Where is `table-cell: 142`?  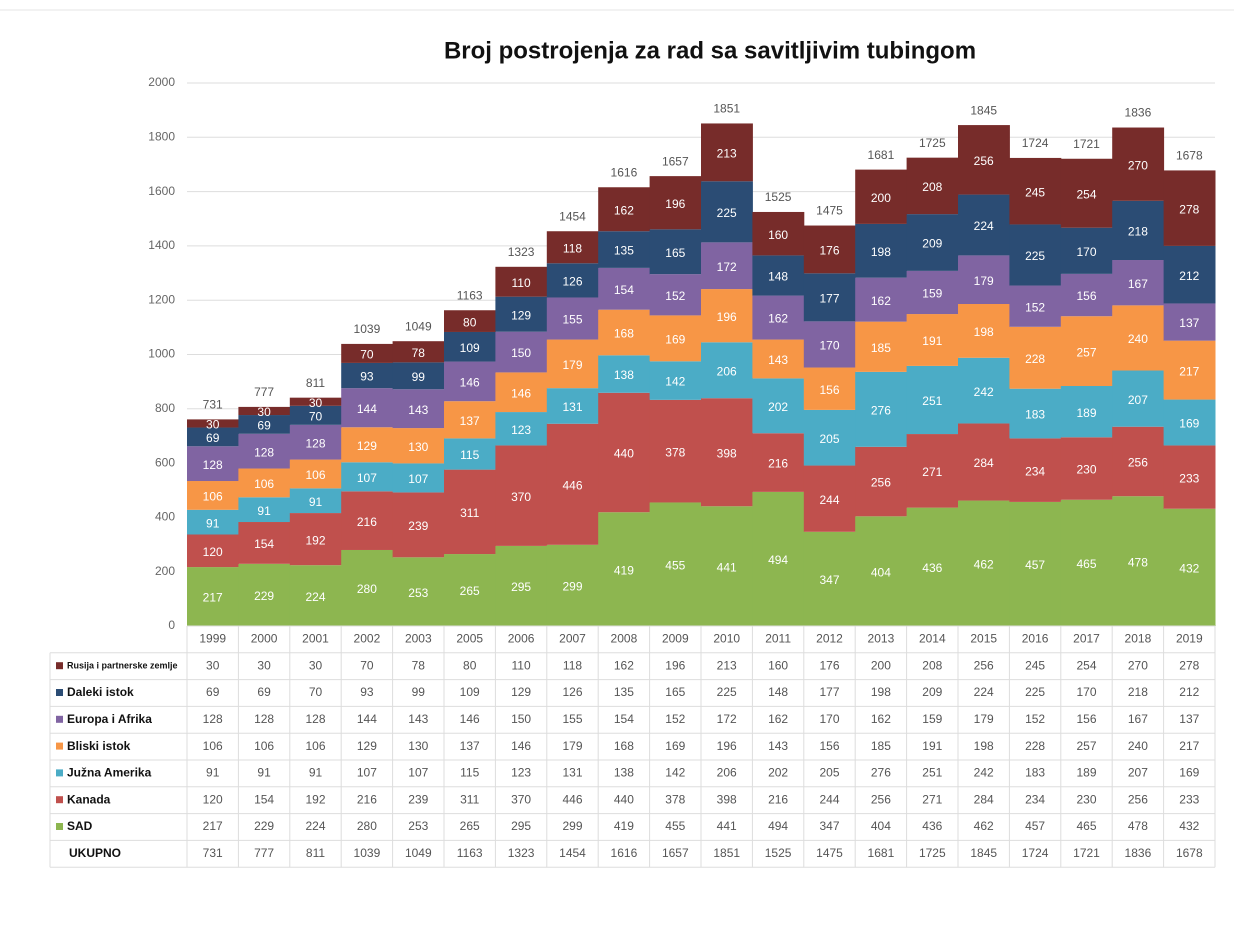 table-cell: 142 is located at coordinates (675, 773).